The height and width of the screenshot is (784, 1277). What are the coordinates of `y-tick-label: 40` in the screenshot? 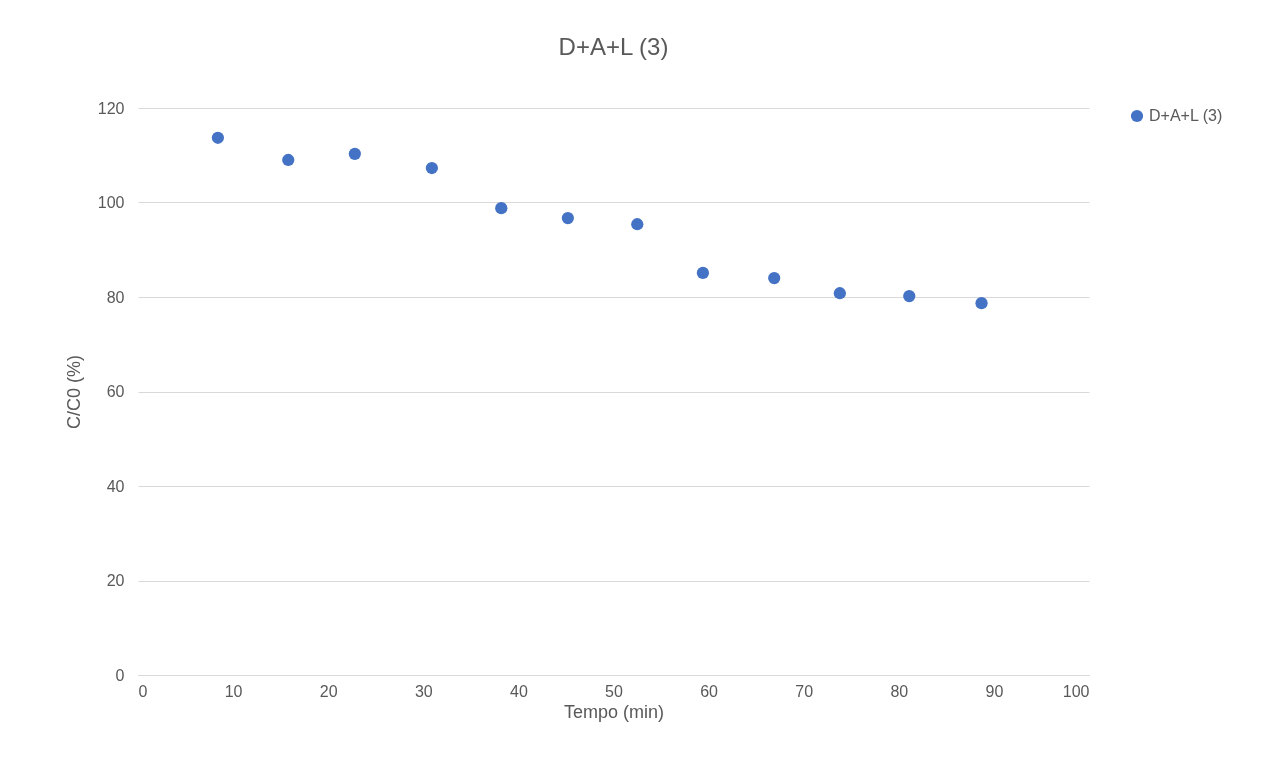 It's located at (115, 486).